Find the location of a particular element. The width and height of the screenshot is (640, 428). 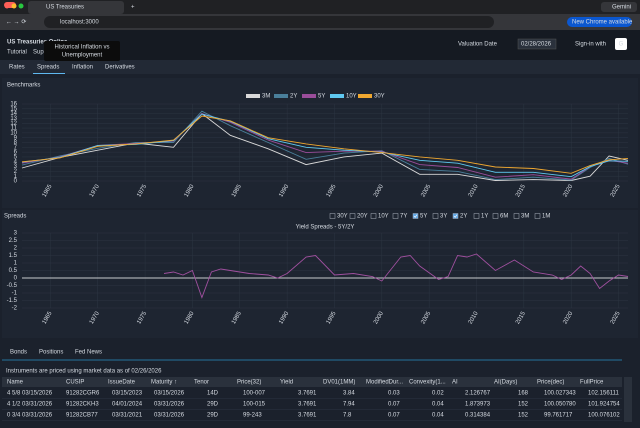

column-header: Maturity ↑ is located at coordinates (164, 383).